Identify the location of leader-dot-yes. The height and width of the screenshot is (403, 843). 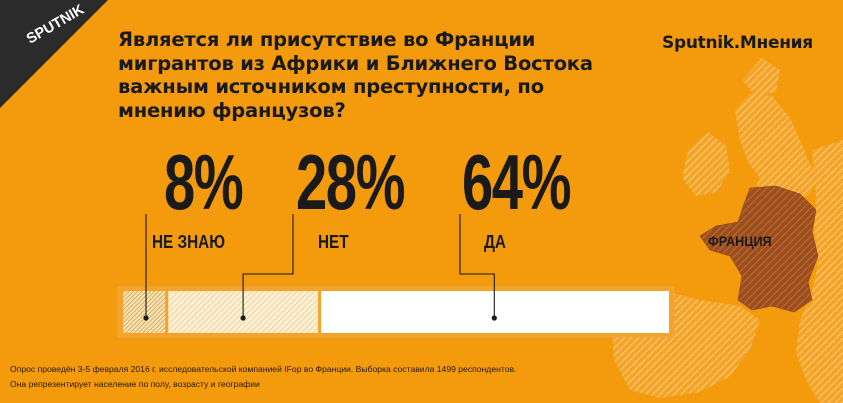
(494, 318).